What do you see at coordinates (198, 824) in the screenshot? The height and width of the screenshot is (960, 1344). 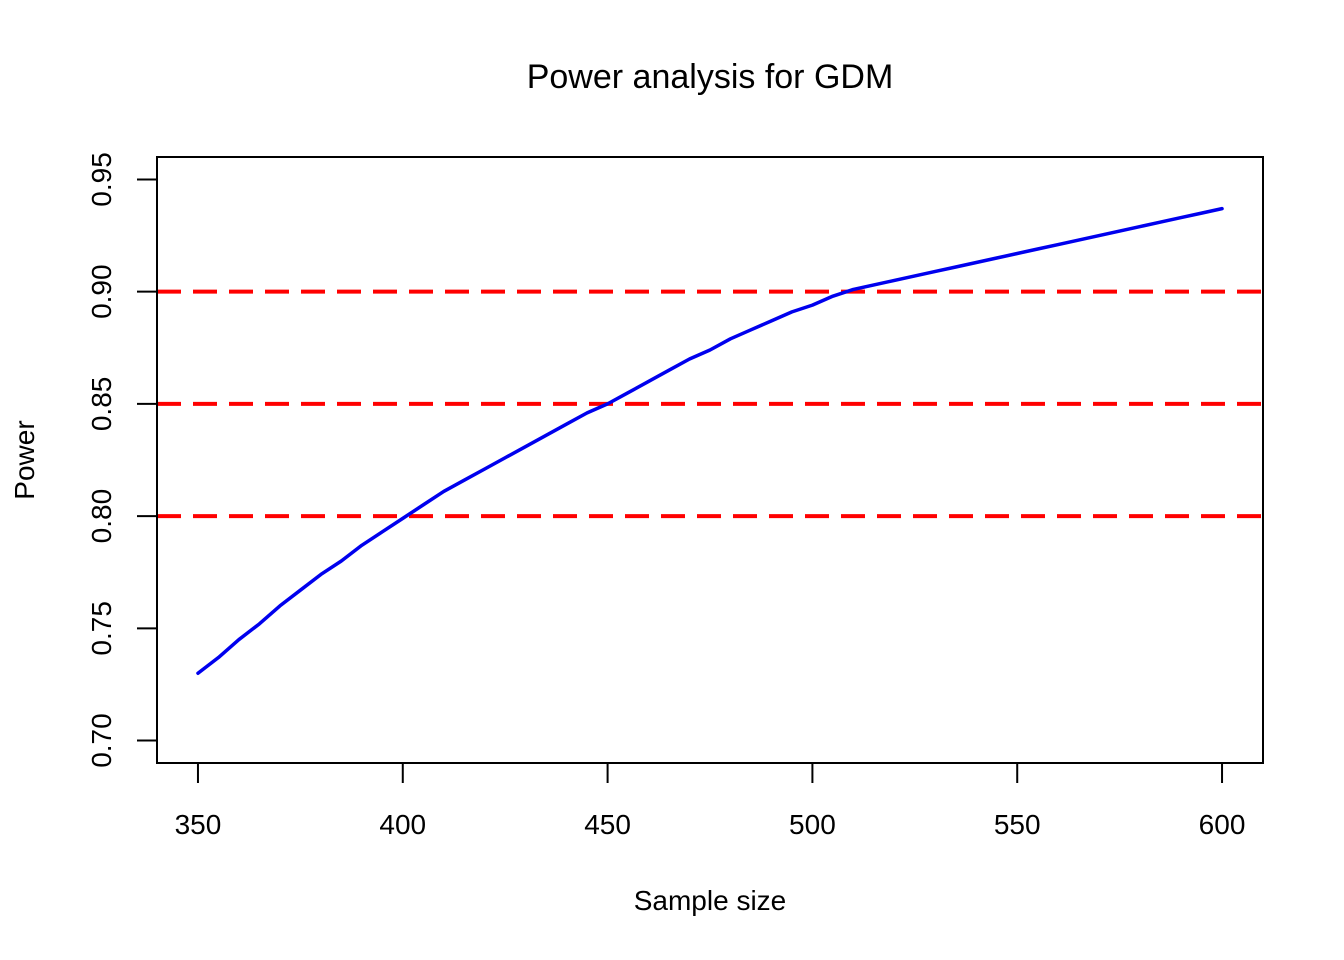 I see `x-tick-label: 350` at bounding box center [198, 824].